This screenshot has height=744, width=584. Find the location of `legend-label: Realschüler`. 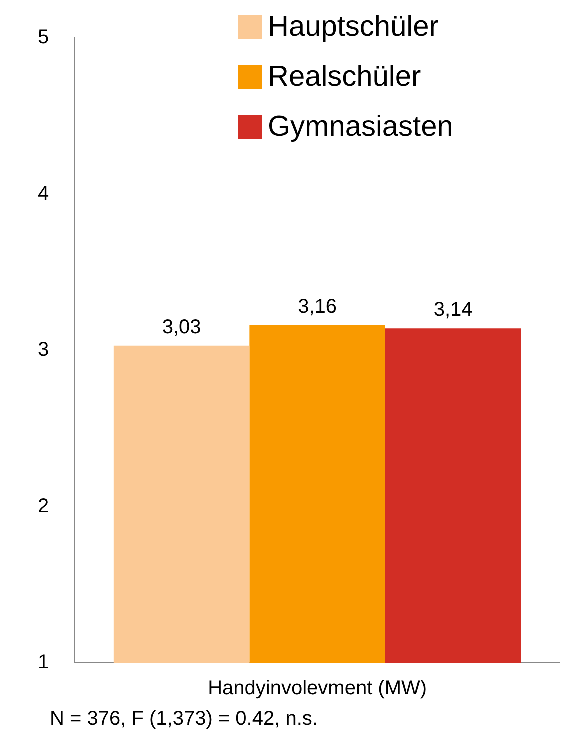

legend-label: Realschüler is located at coordinates (345, 77).